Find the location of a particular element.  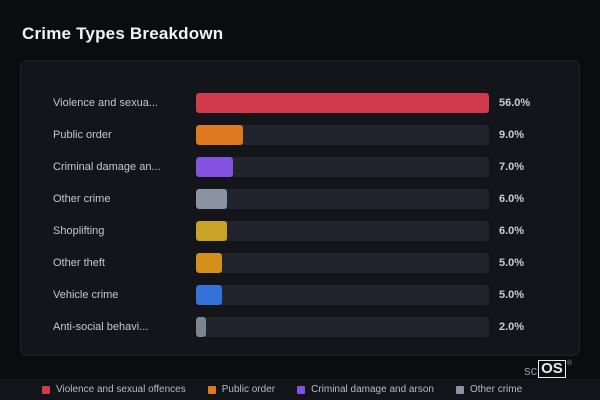

value-label: 7.0% is located at coordinates (512, 167).